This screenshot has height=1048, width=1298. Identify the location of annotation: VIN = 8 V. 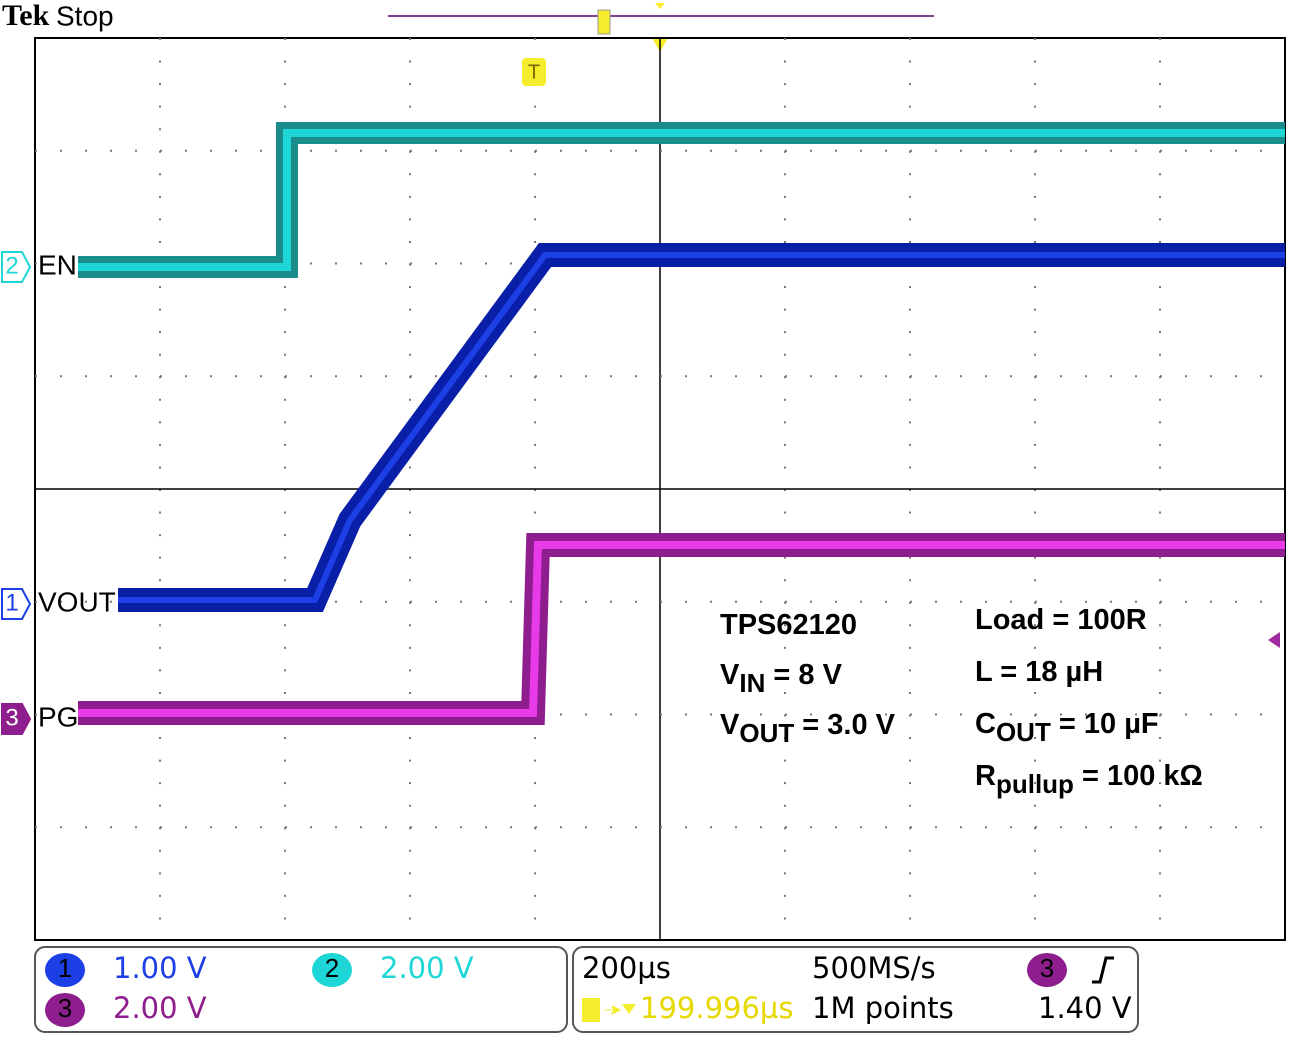
(781, 678).